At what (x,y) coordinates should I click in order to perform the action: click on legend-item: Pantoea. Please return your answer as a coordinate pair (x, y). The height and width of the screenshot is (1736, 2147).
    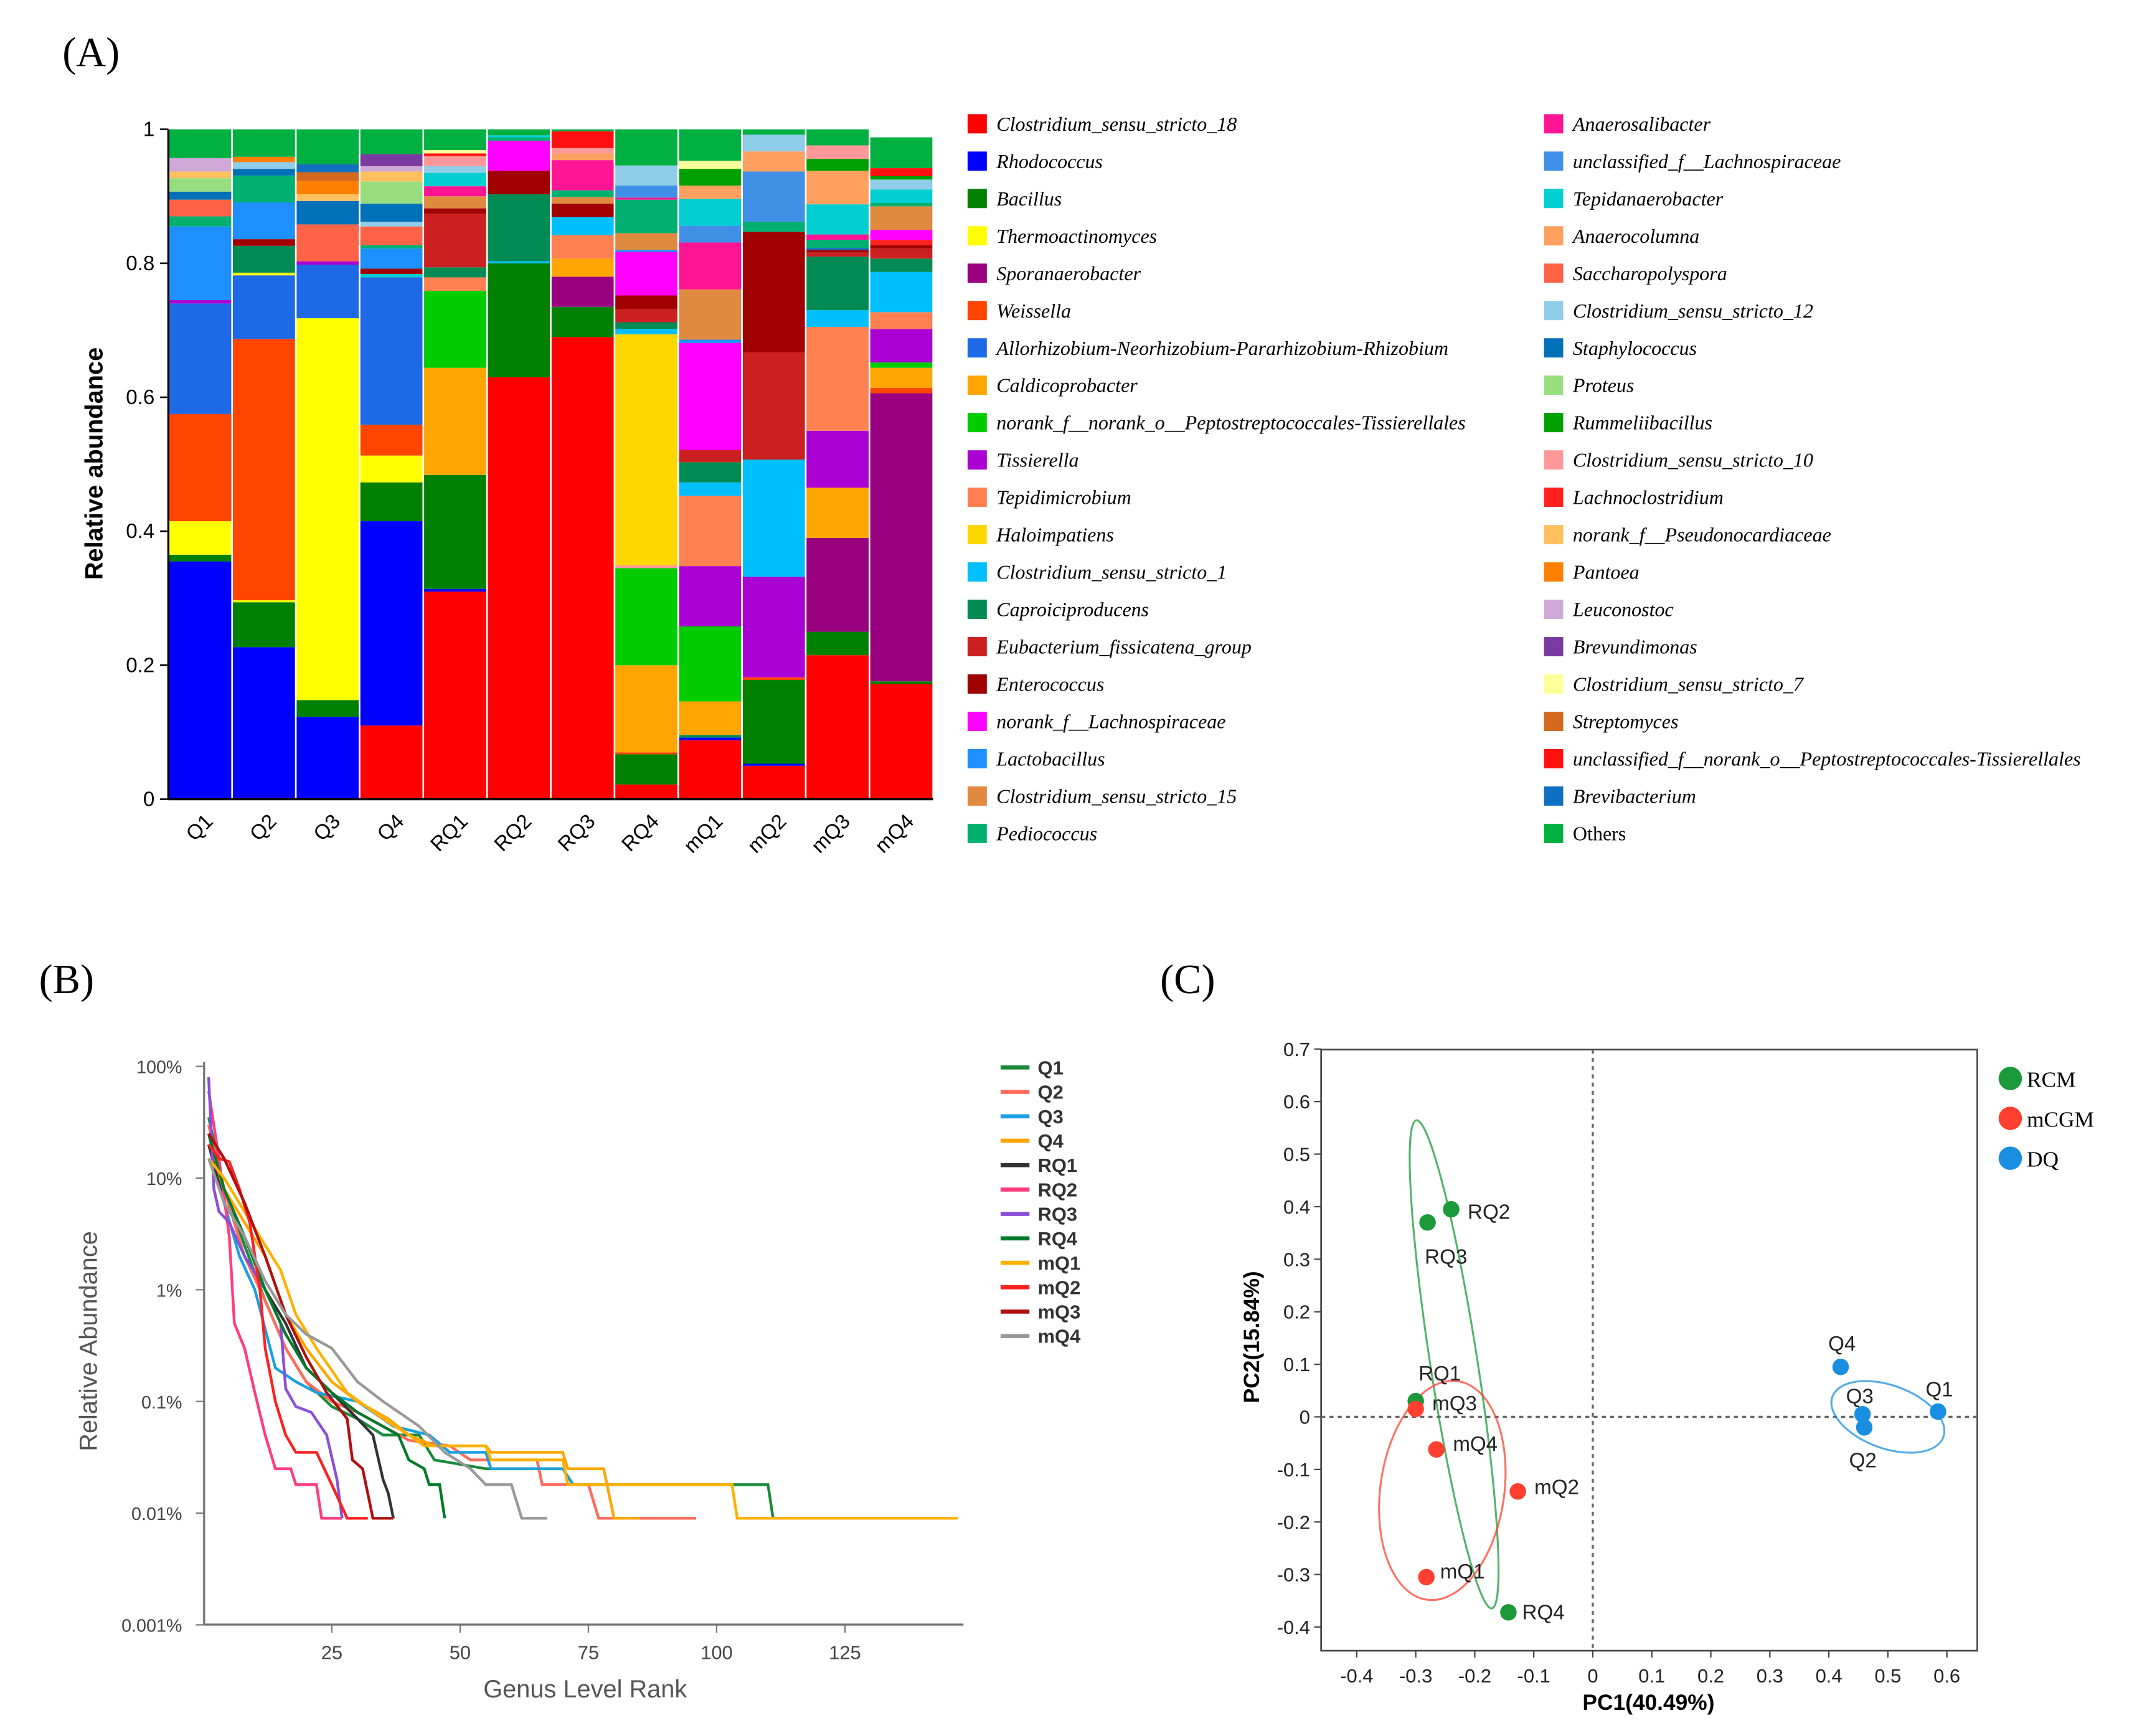
    Looking at the image, I should click on (1592, 572).